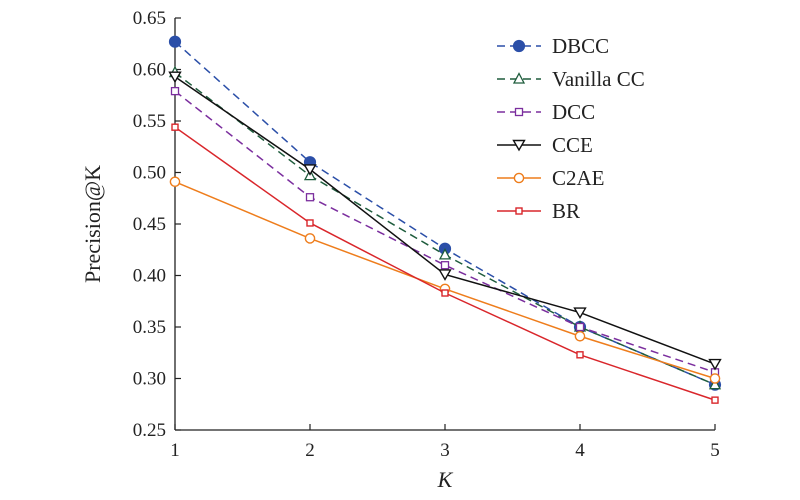 The width and height of the screenshot is (800, 500). Describe the element at coordinates (149, 173) in the screenshot. I see `y-tick-label: 0.50` at that location.